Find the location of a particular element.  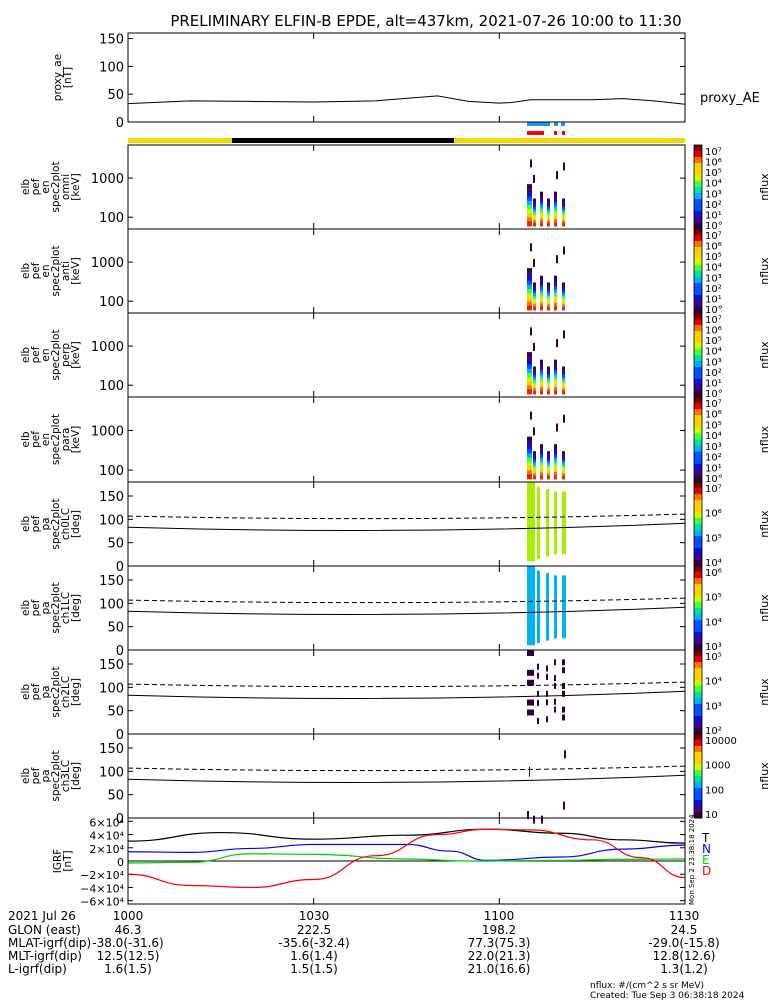

row-label-date: 2021 Jul 26 is located at coordinates (42, 916).